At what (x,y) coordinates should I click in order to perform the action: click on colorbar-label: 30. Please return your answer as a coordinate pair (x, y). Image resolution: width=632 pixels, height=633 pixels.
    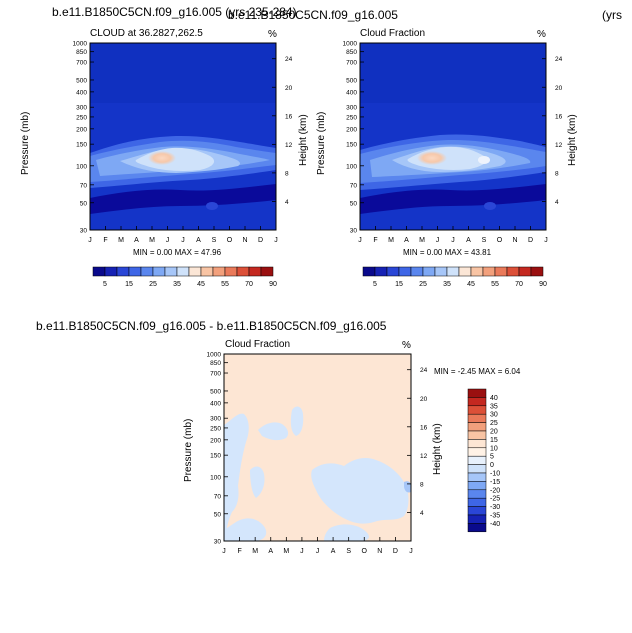
    Looking at the image, I should click on (494, 415).